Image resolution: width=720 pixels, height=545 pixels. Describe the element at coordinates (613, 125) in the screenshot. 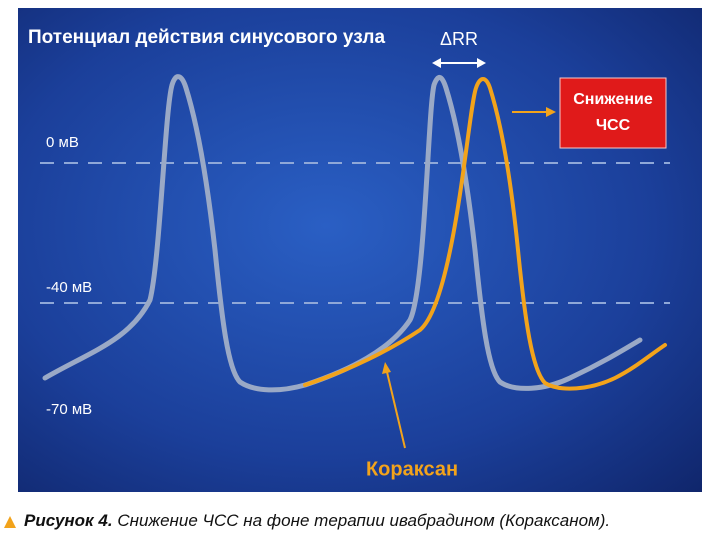

I see `callout-text: ЧСС` at that location.